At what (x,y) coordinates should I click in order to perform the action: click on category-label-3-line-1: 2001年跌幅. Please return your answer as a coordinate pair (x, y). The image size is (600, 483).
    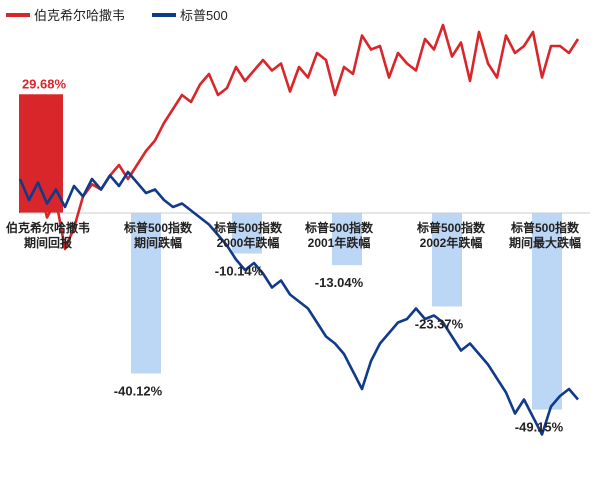
    Looking at the image, I should click on (339, 242).